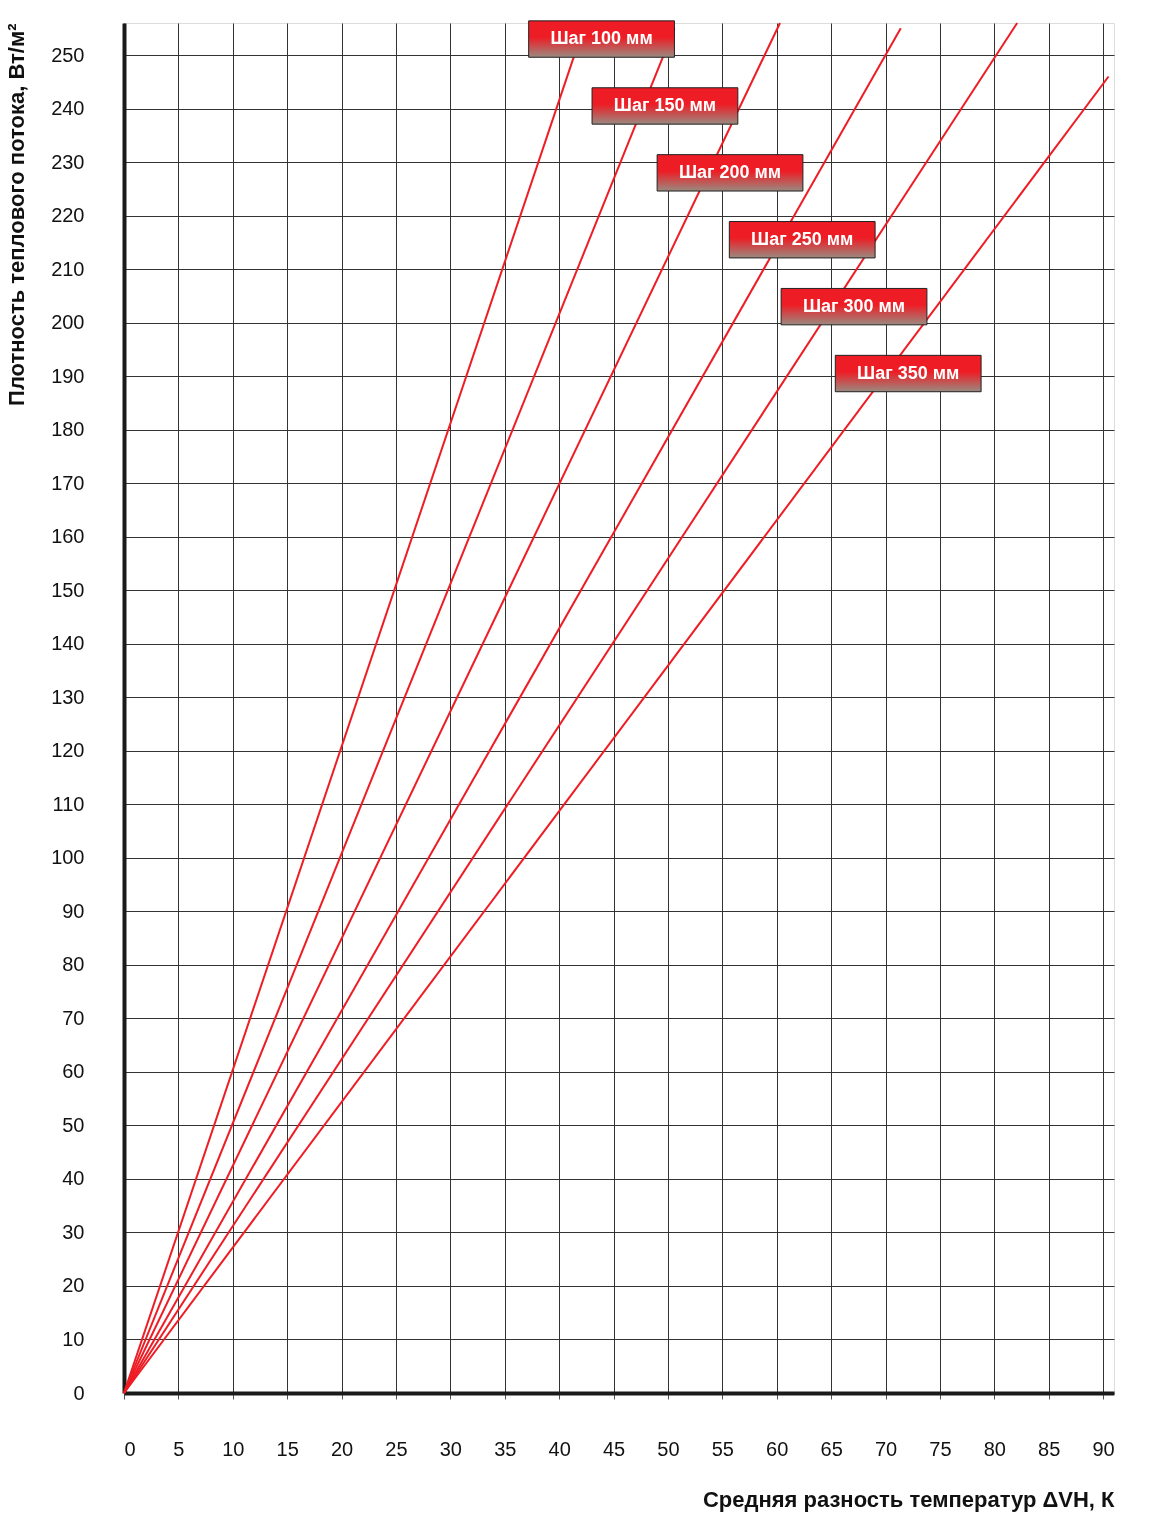  Describe the element at coordinates (73, 1178) in the screenshot. I see `y-tick-label: 40` at that location.